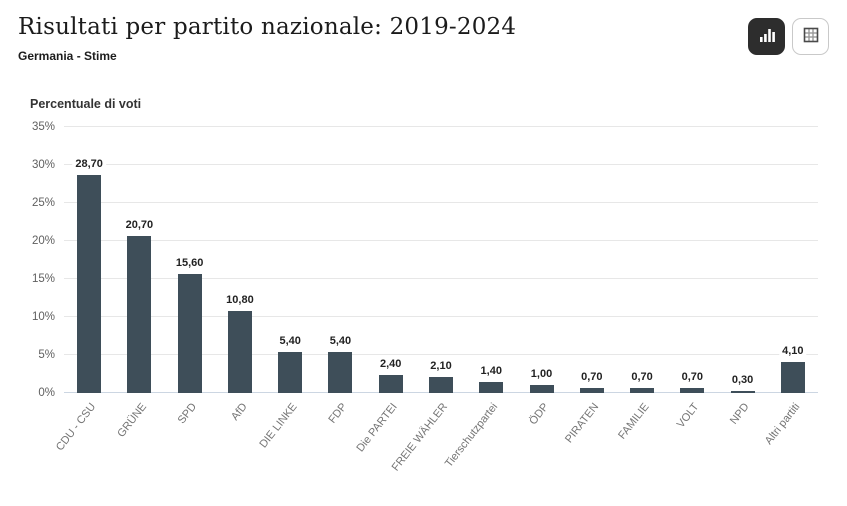 This screenshot has height=506, width=847. I want to click on bar-column: 2,10 FREIE WÄHLER, so click(428, 300).